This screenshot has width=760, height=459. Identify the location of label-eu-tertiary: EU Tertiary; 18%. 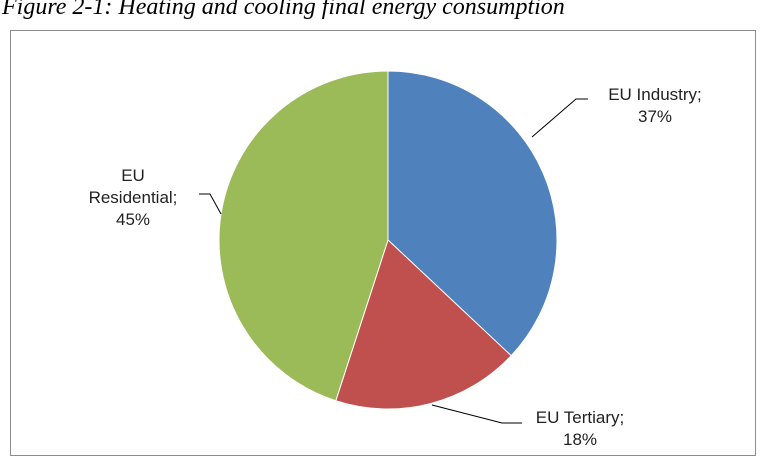
(580, 429).